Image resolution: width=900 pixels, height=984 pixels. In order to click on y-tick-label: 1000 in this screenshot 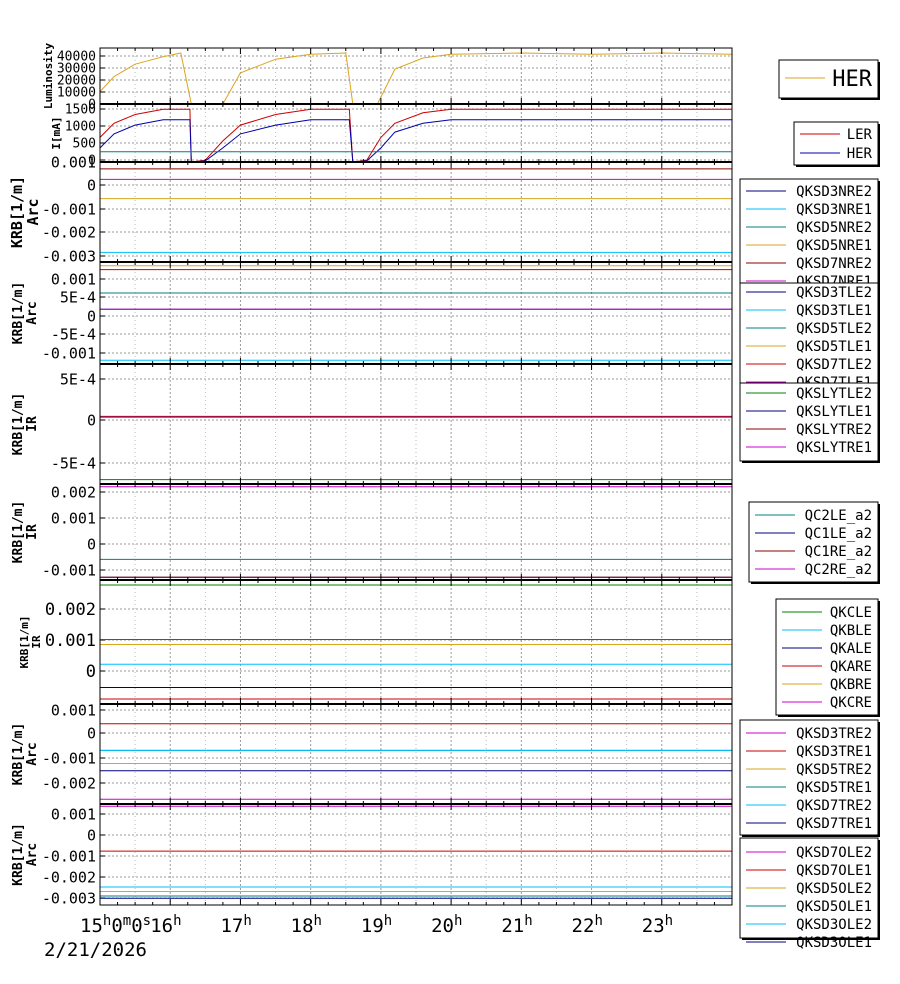, I will do `click(80, 127)`.